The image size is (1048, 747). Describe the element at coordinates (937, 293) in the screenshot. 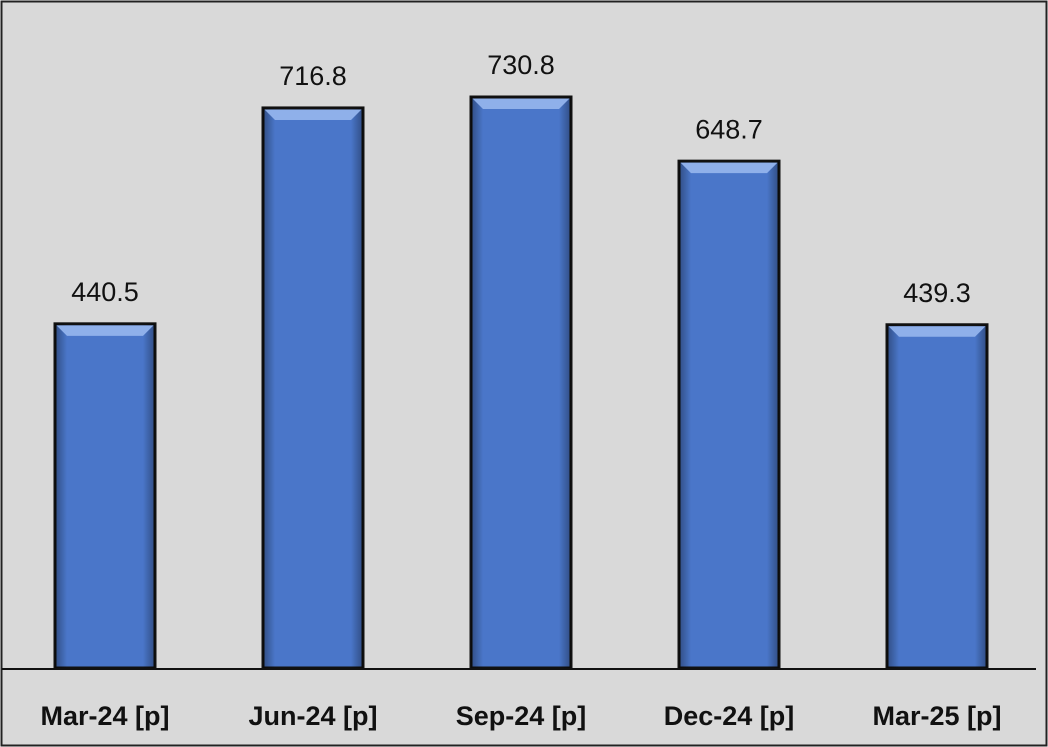

I see `value-label: 439.3` at that location.